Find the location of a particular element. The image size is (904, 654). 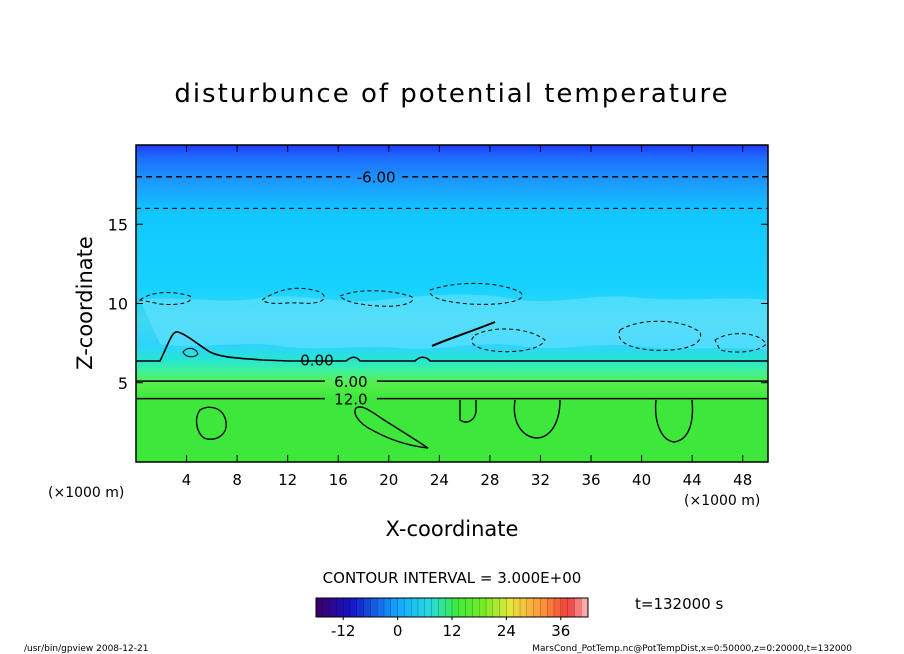

cloud-layer-patch is located at coordinates (454, 322).